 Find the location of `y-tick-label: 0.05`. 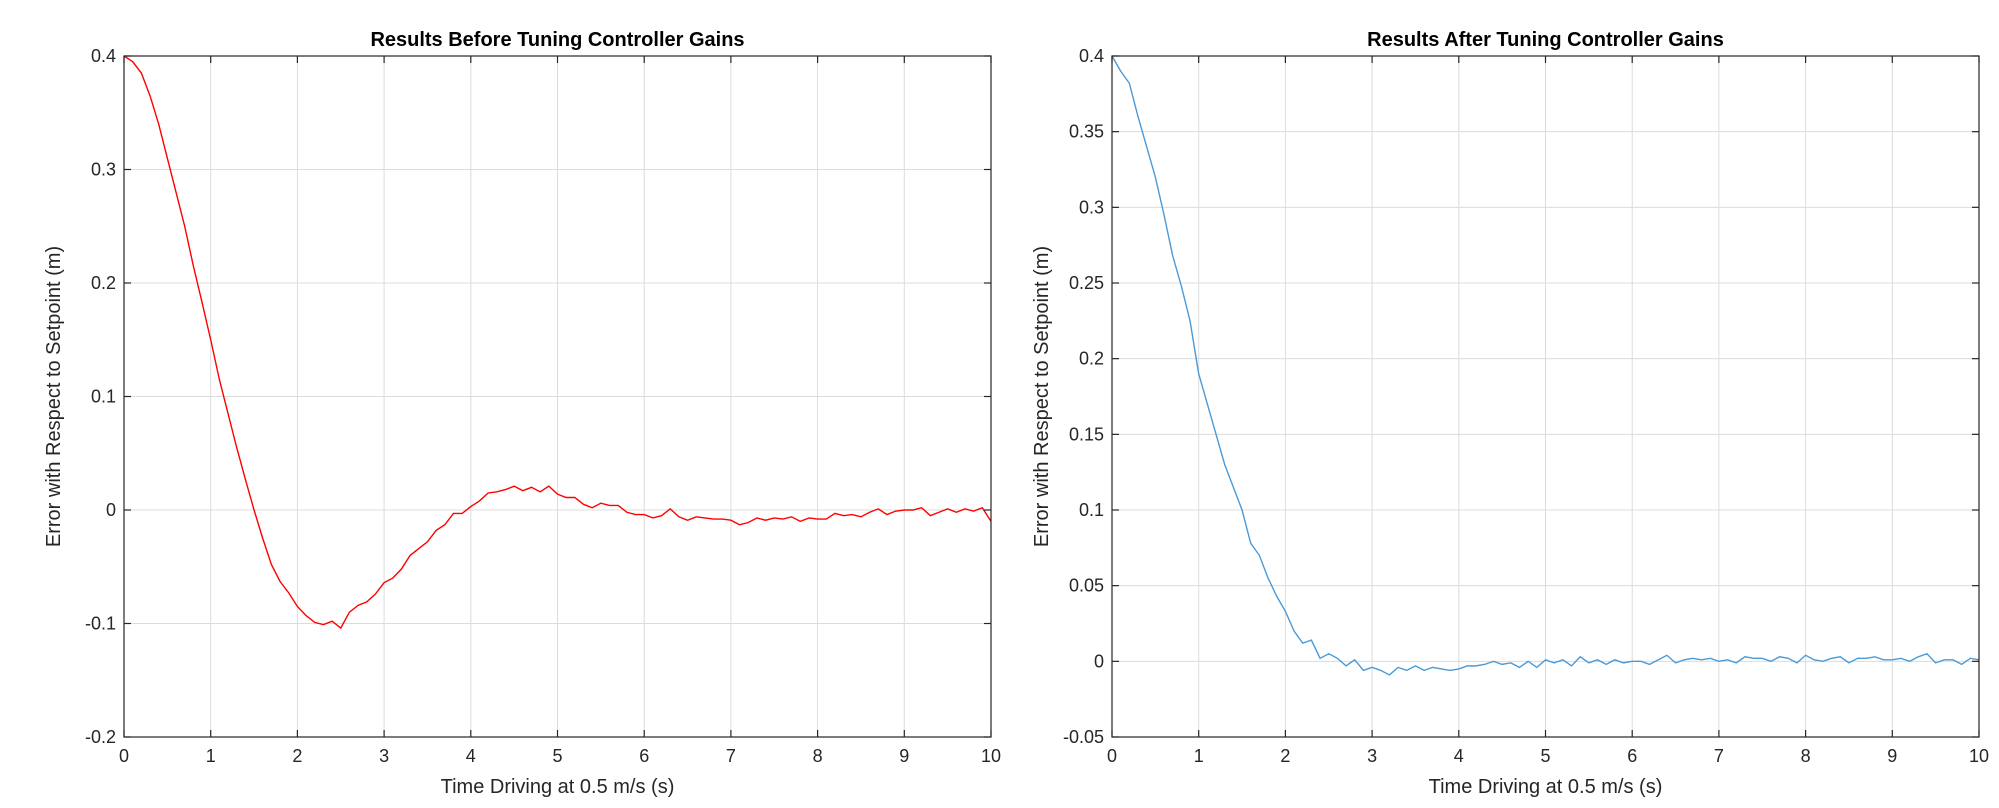

y-tick-label: 0.05 is located at coordinates (1086, 586).